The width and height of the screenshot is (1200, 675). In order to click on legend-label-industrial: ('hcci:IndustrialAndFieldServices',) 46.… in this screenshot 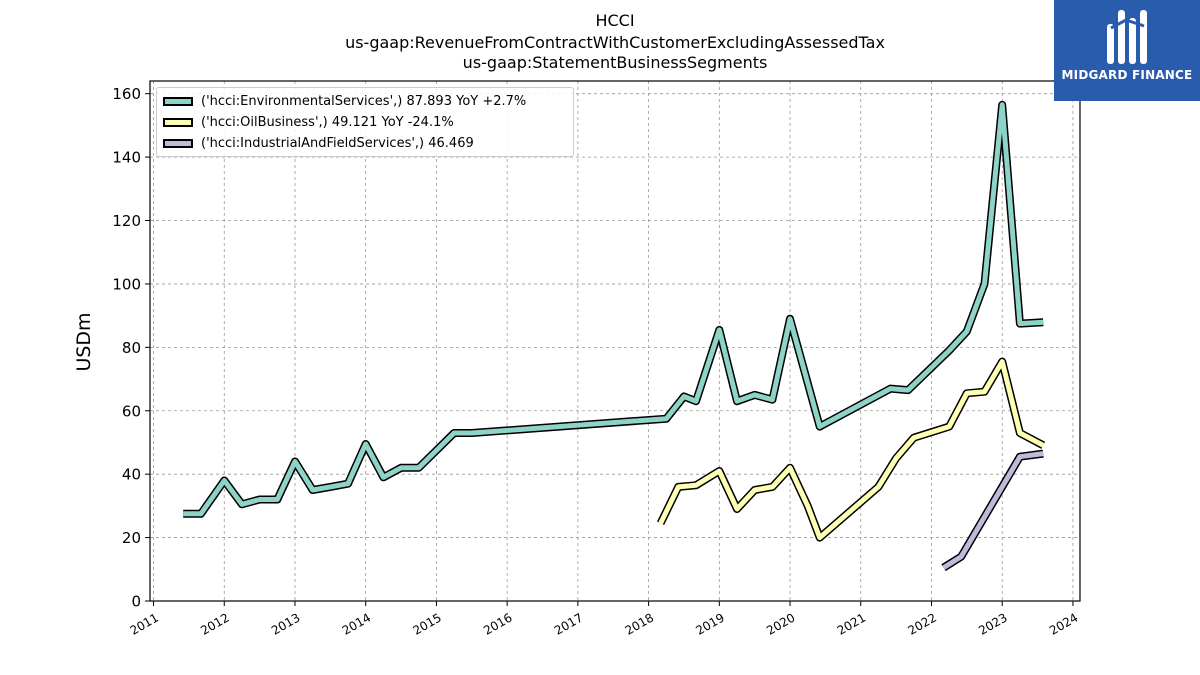, I will do `click(337, 143)`.